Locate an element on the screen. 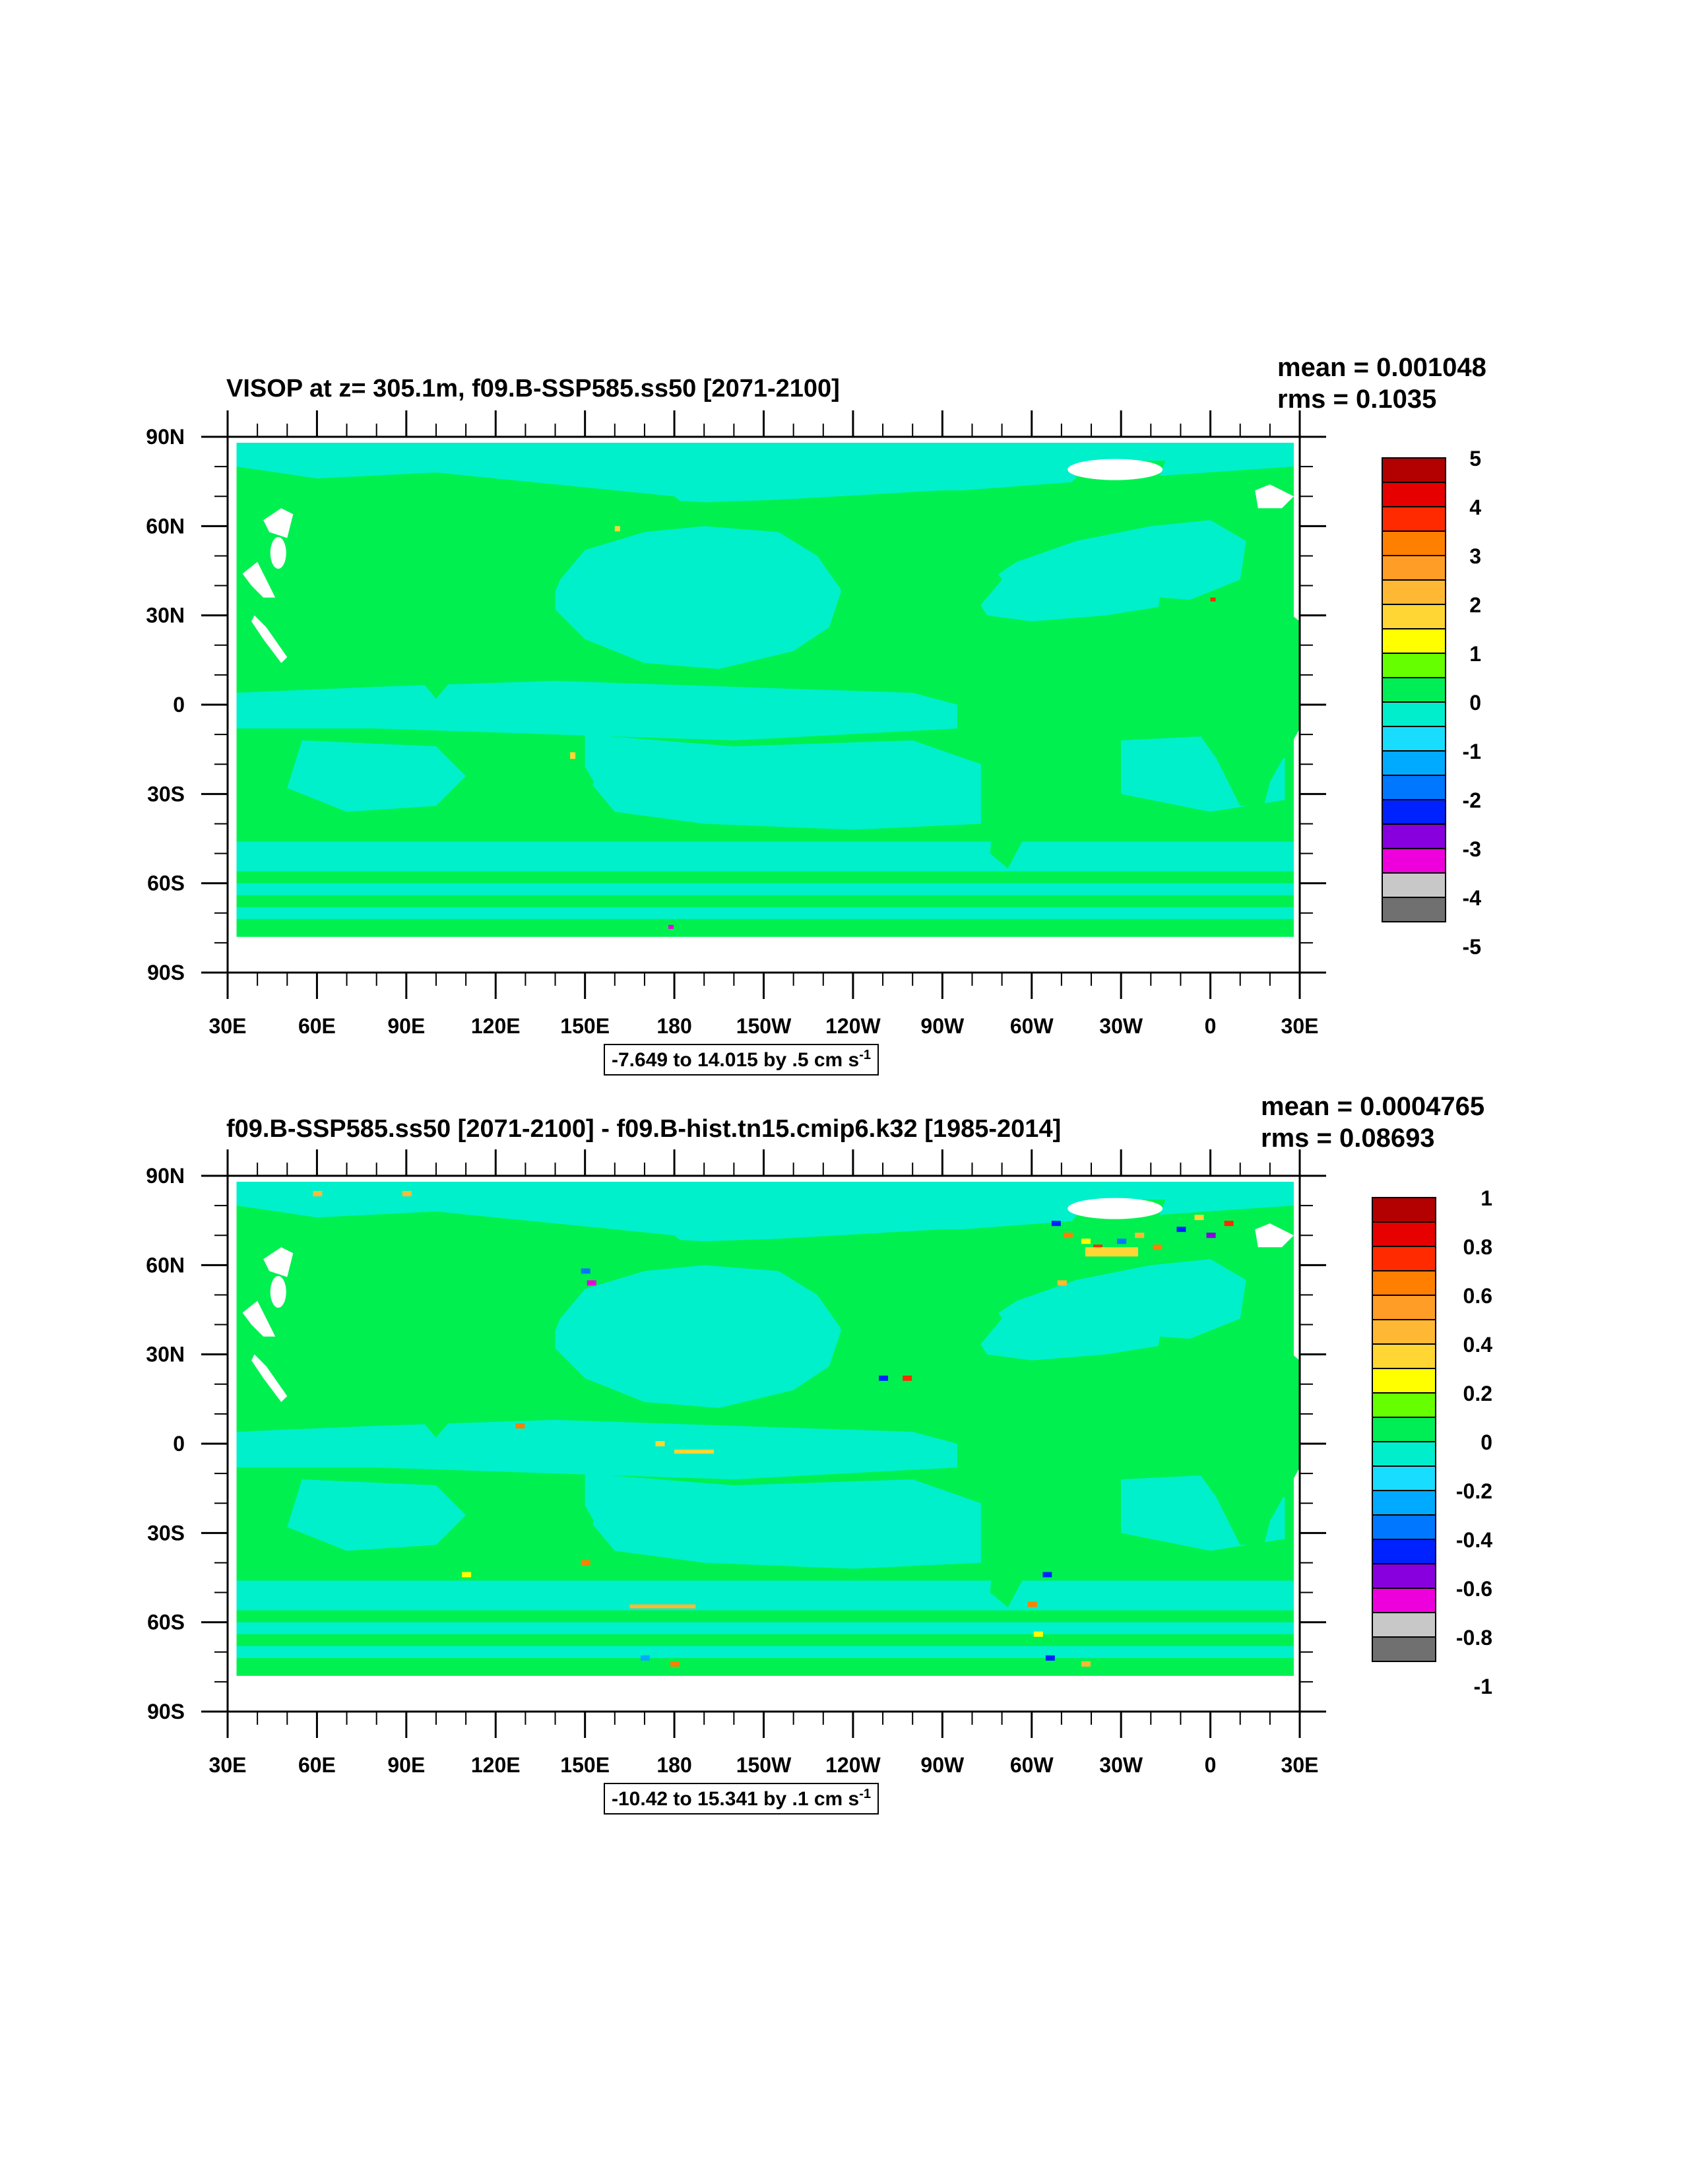  panel-2-mean: mean = 0.0004765 is located at coordinates (1373, 1106).